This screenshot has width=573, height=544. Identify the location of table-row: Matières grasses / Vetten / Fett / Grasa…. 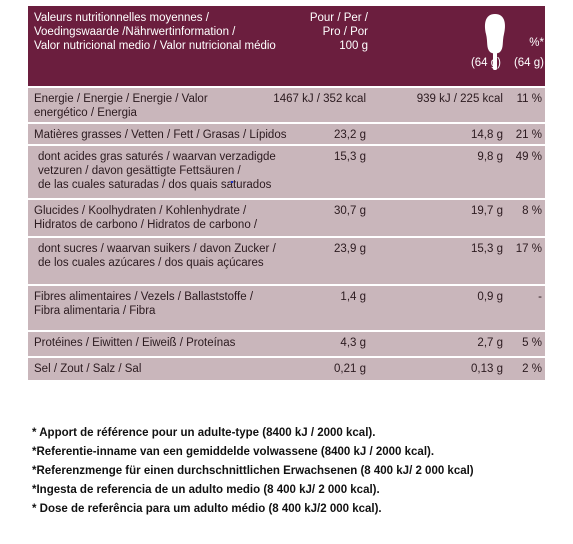
(286, 133).